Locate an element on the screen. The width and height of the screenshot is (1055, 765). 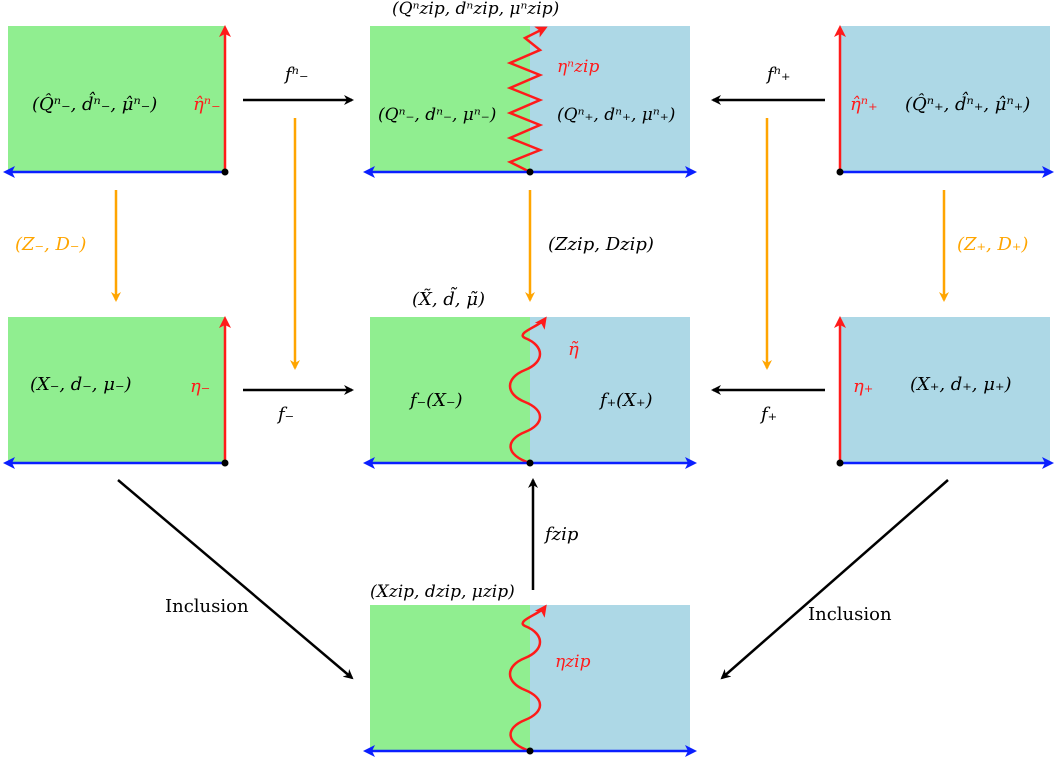
label-f-zip: fzip is located at coordinates (561, 534).